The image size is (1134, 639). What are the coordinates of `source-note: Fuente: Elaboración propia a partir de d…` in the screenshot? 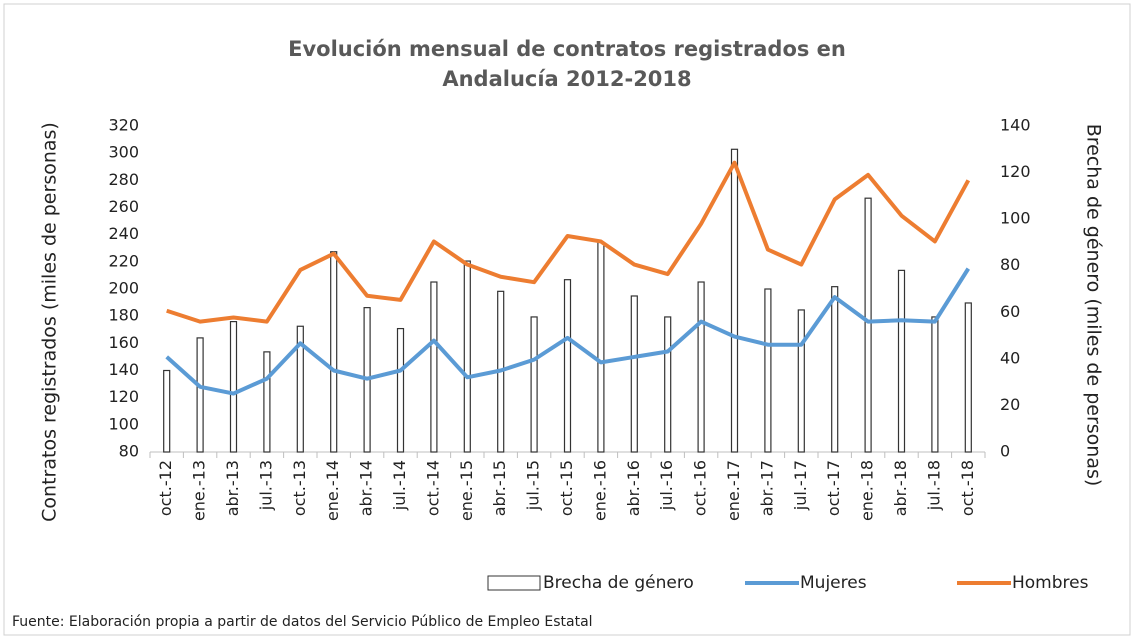 It's located at (302, 622).